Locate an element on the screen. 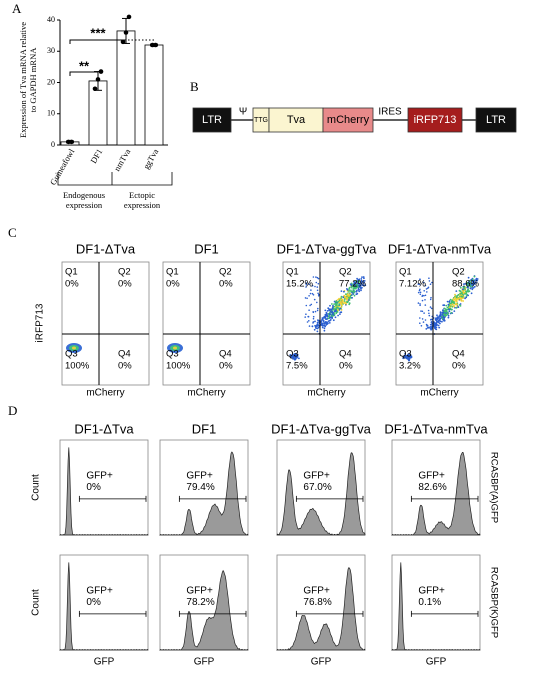  gate-percent: 76.8% is located at coordinates (317, 602).